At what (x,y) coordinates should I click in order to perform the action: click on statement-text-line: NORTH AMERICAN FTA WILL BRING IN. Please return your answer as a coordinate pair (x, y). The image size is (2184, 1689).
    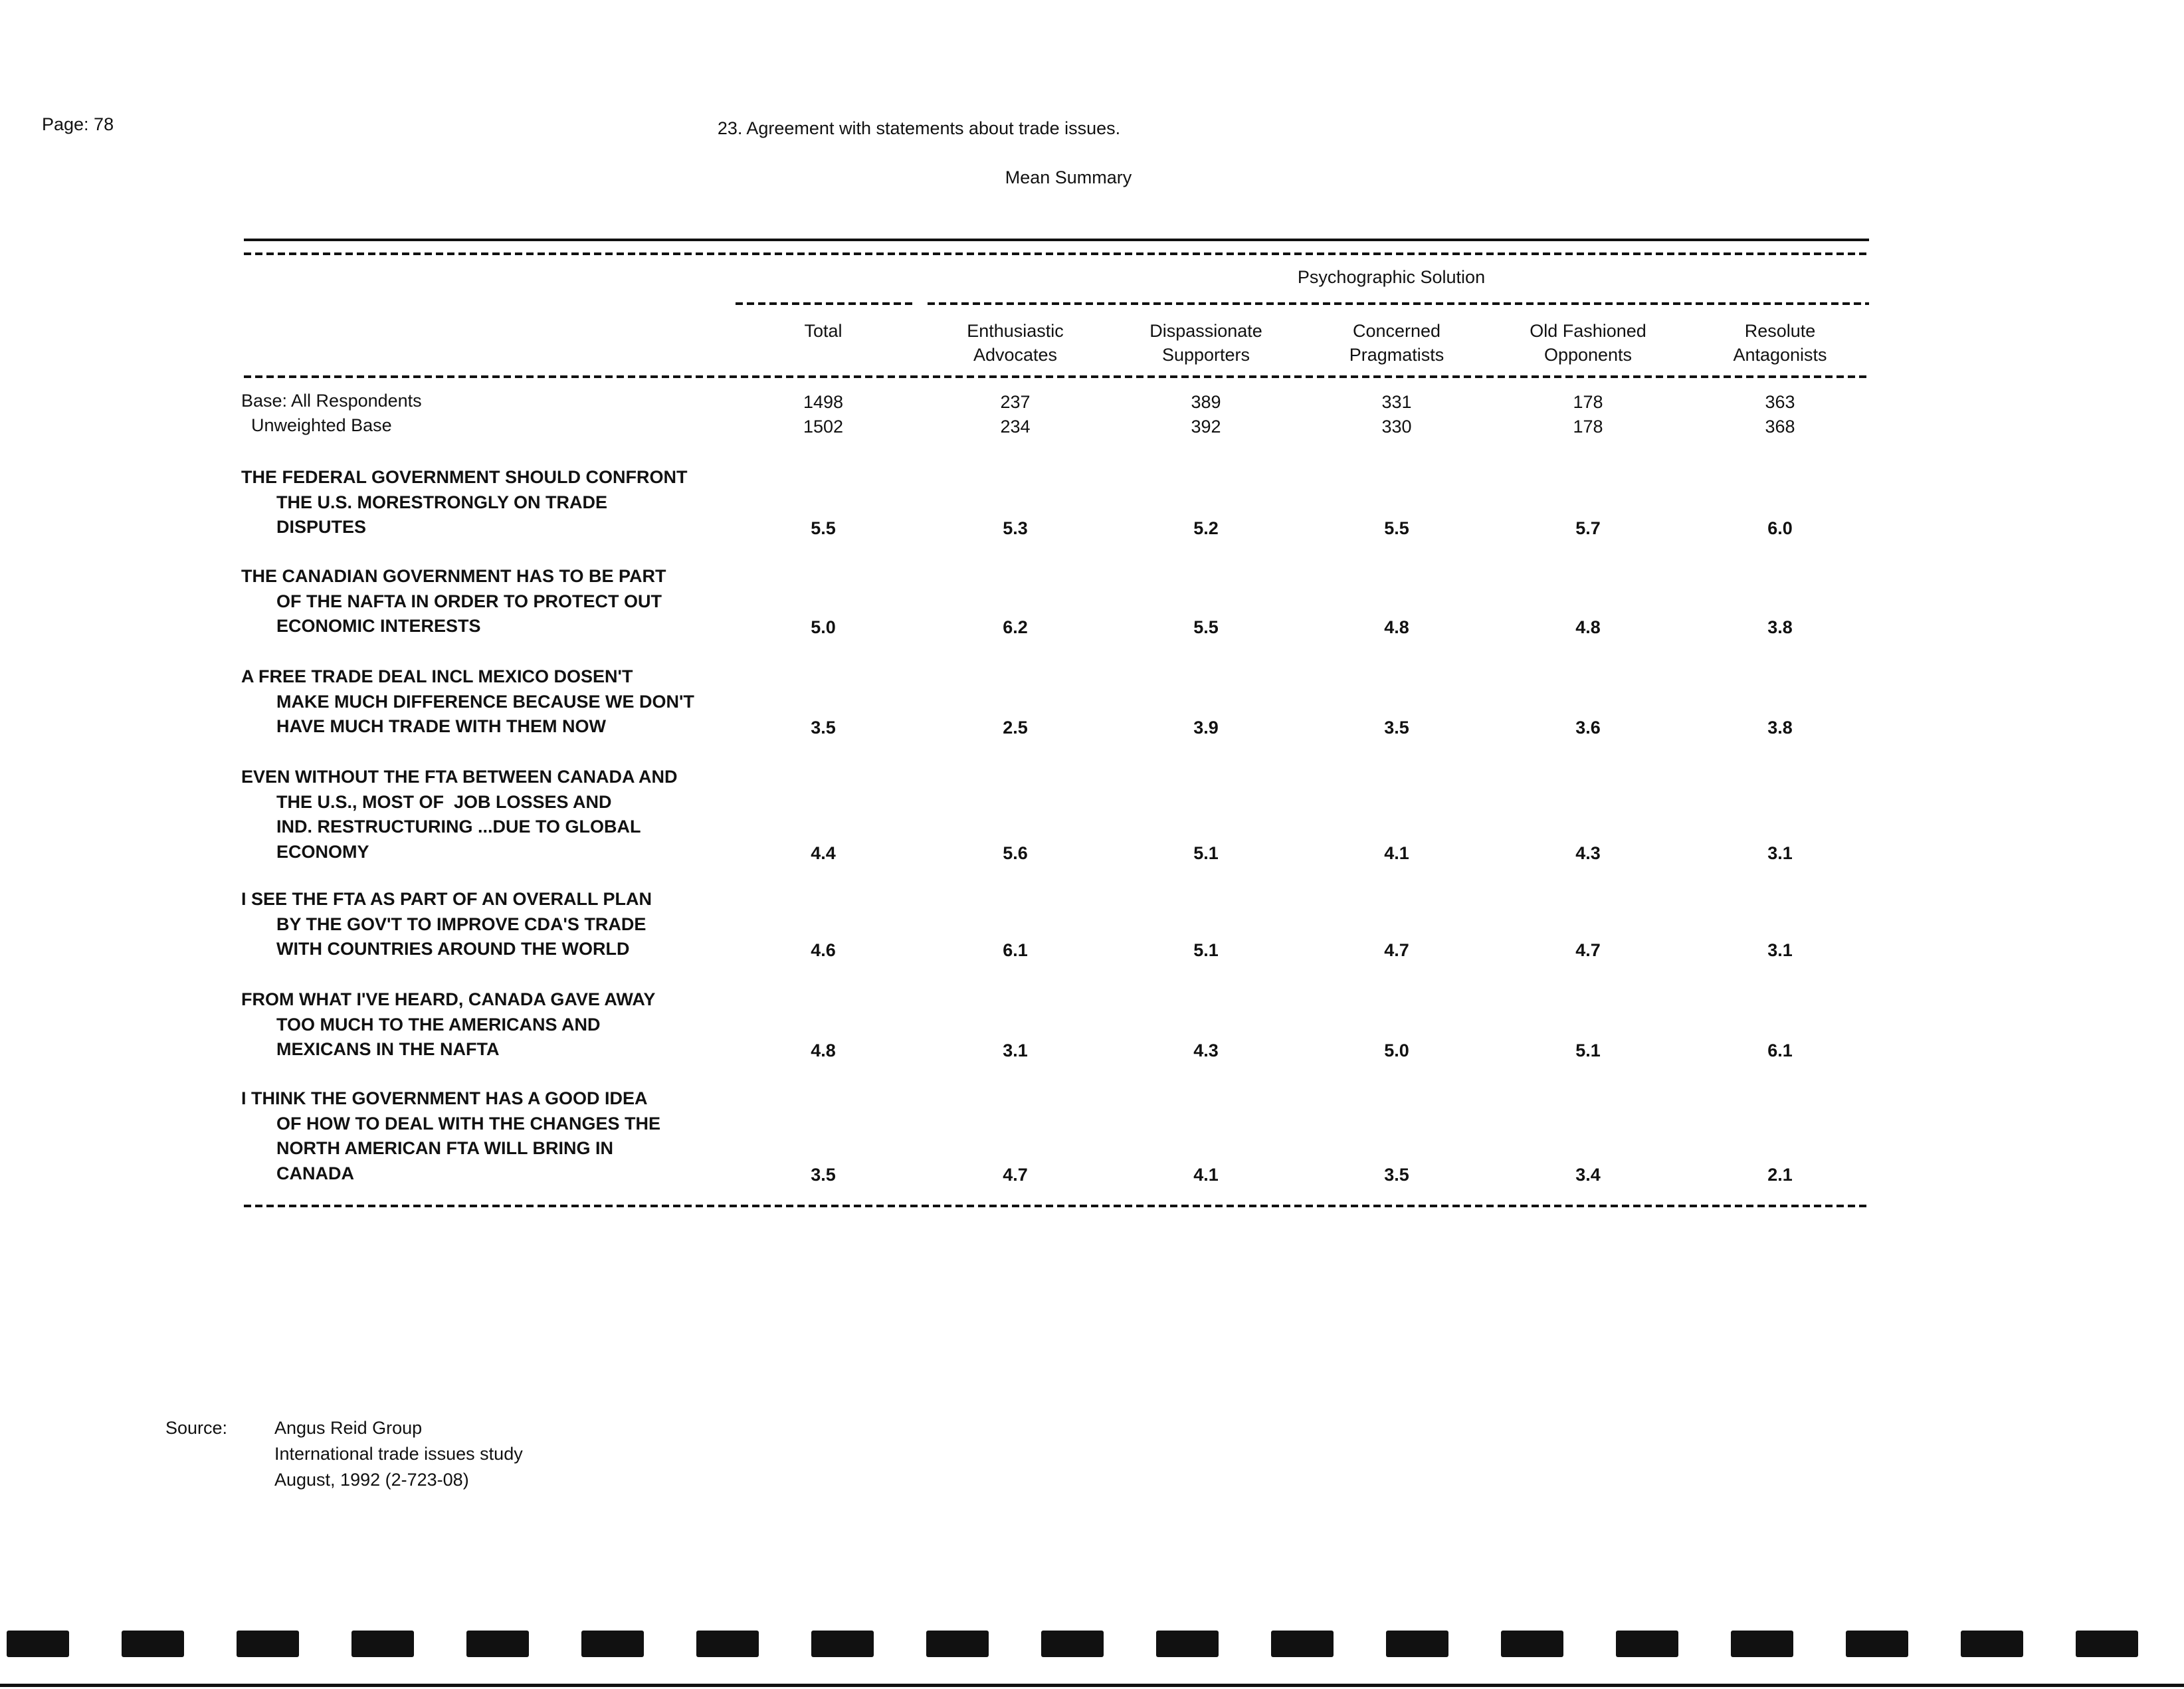
    Looking at the image, I should click on (444, 1148).